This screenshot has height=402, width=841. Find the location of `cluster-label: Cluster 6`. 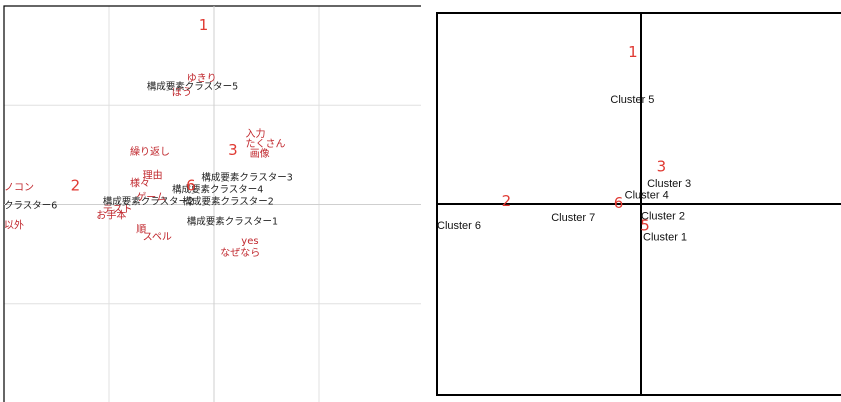

cluster-label: Cluster 6 is located at coordinates (459, 226).